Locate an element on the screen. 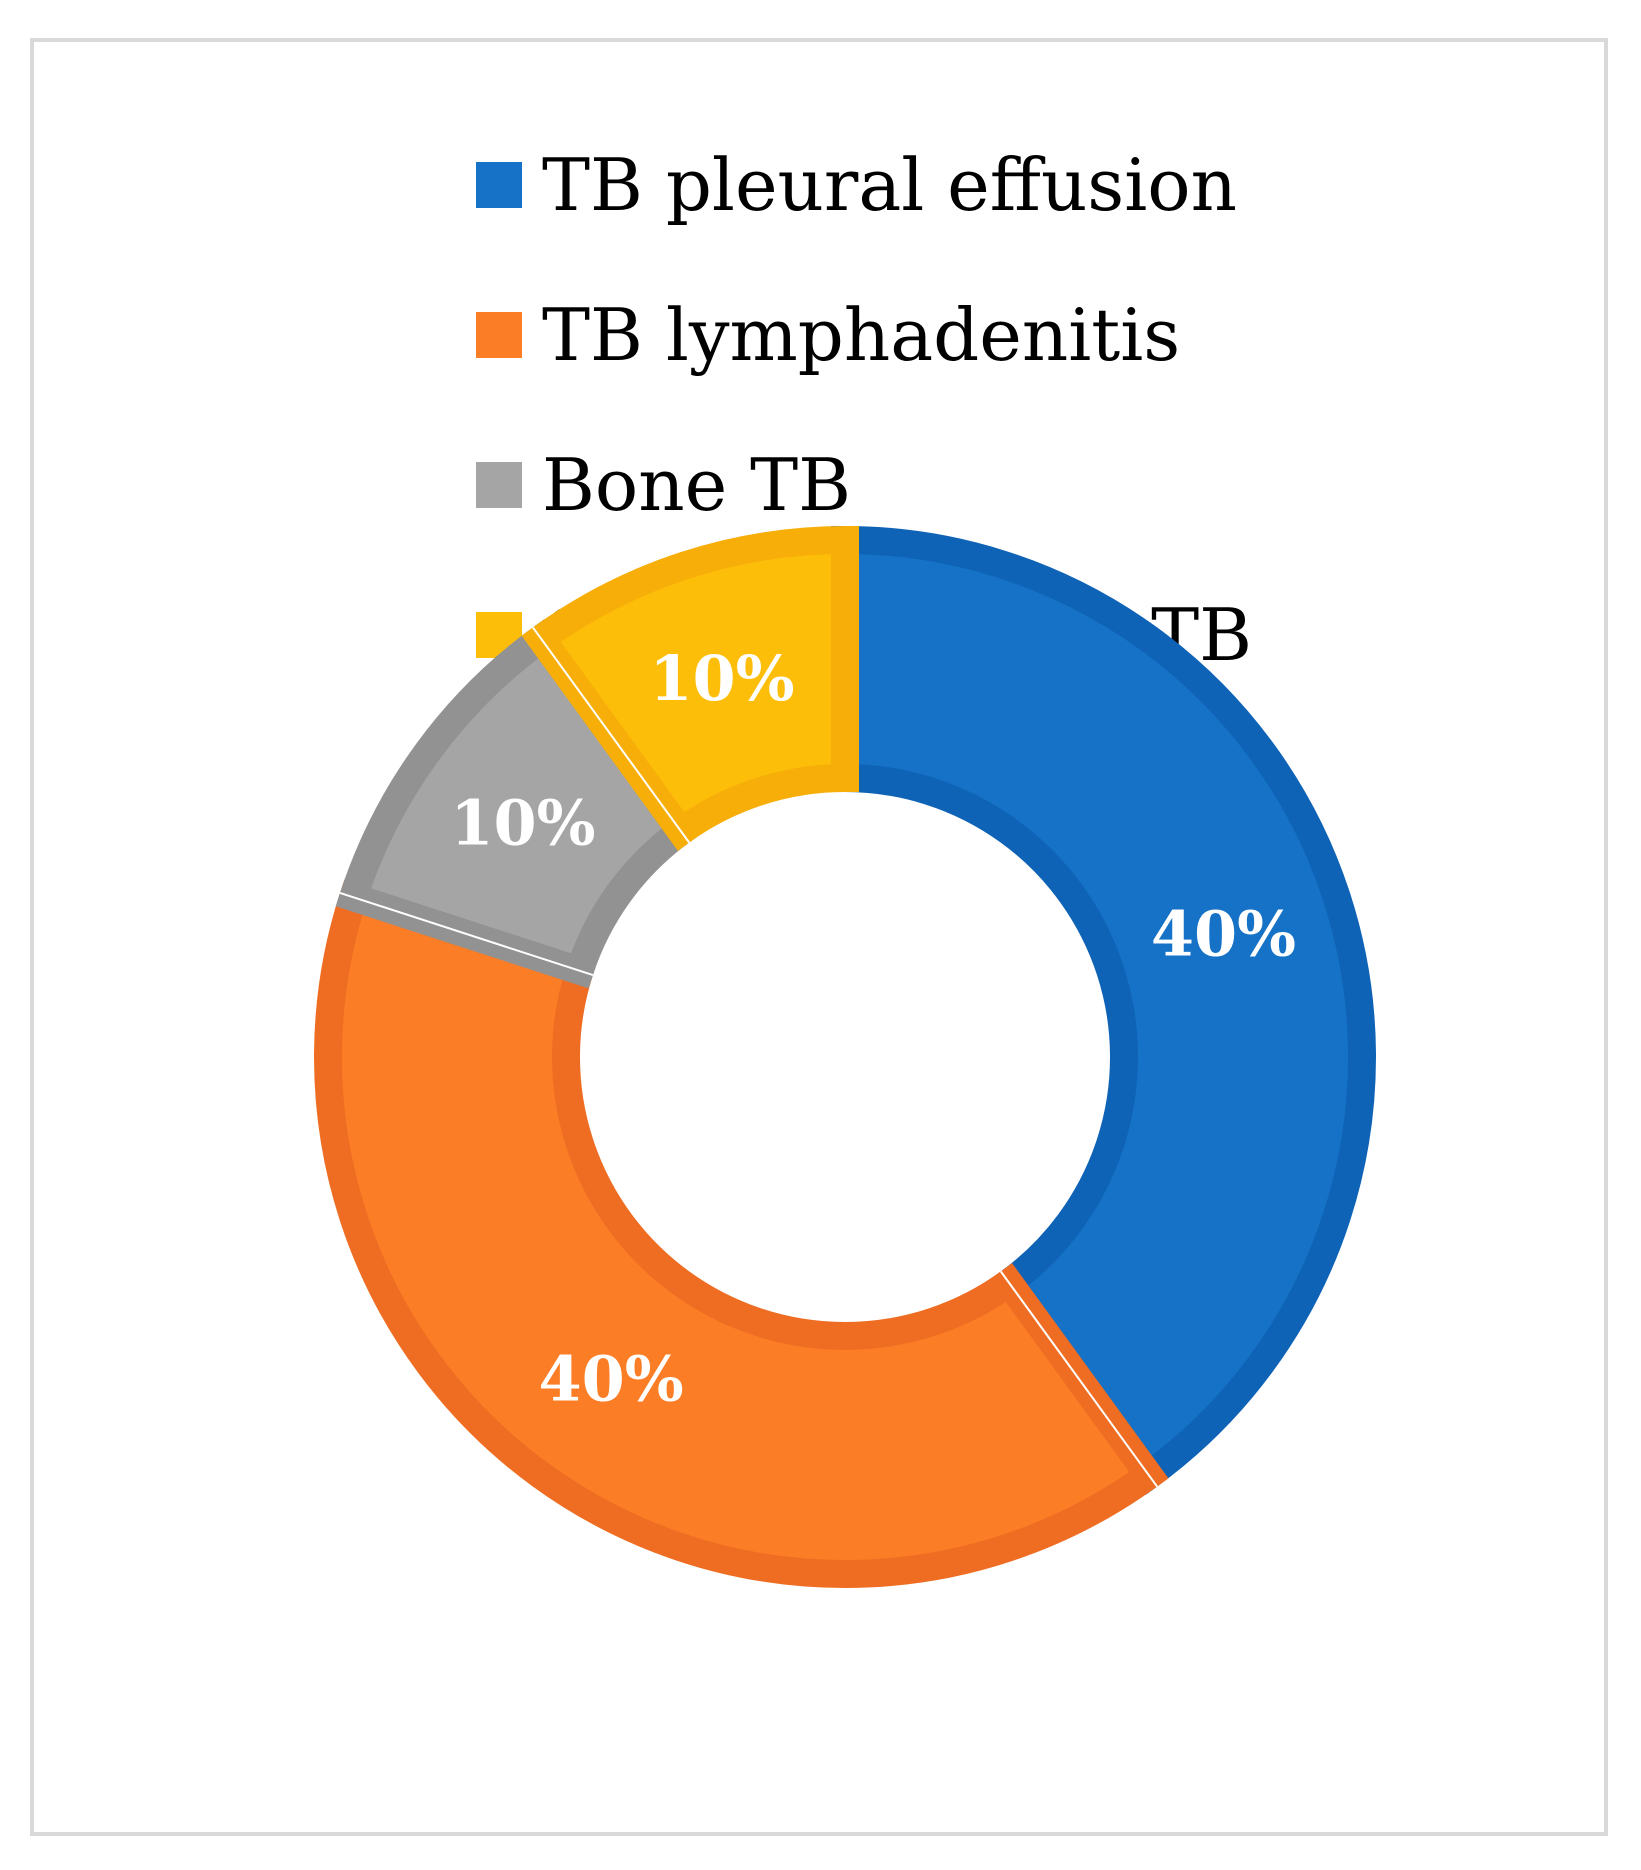  data-label-gastrointestinal-tb: 10% is located at coordinates (721, 678).